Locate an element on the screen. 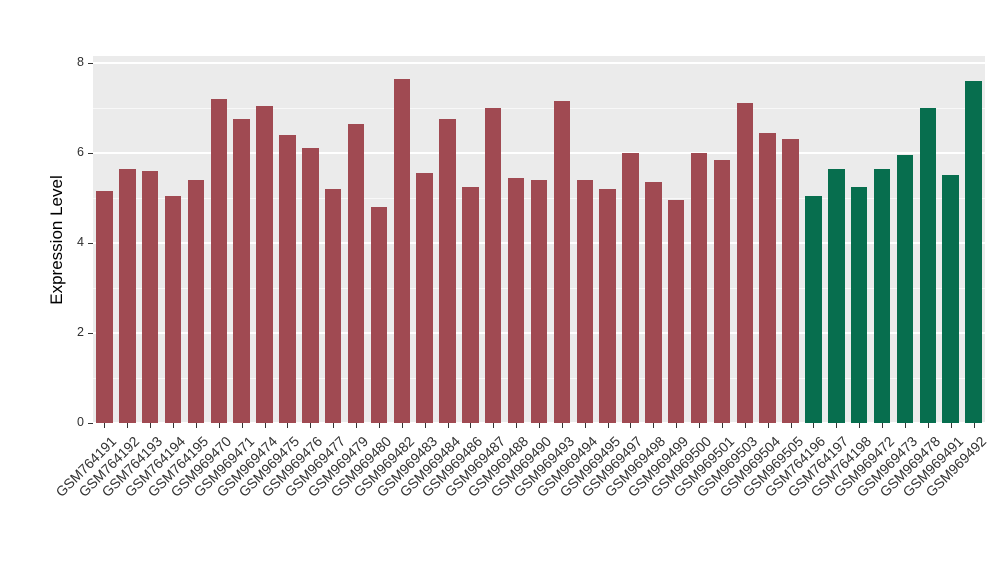  bar-GSM969476 is located at coordinates (310, 285).